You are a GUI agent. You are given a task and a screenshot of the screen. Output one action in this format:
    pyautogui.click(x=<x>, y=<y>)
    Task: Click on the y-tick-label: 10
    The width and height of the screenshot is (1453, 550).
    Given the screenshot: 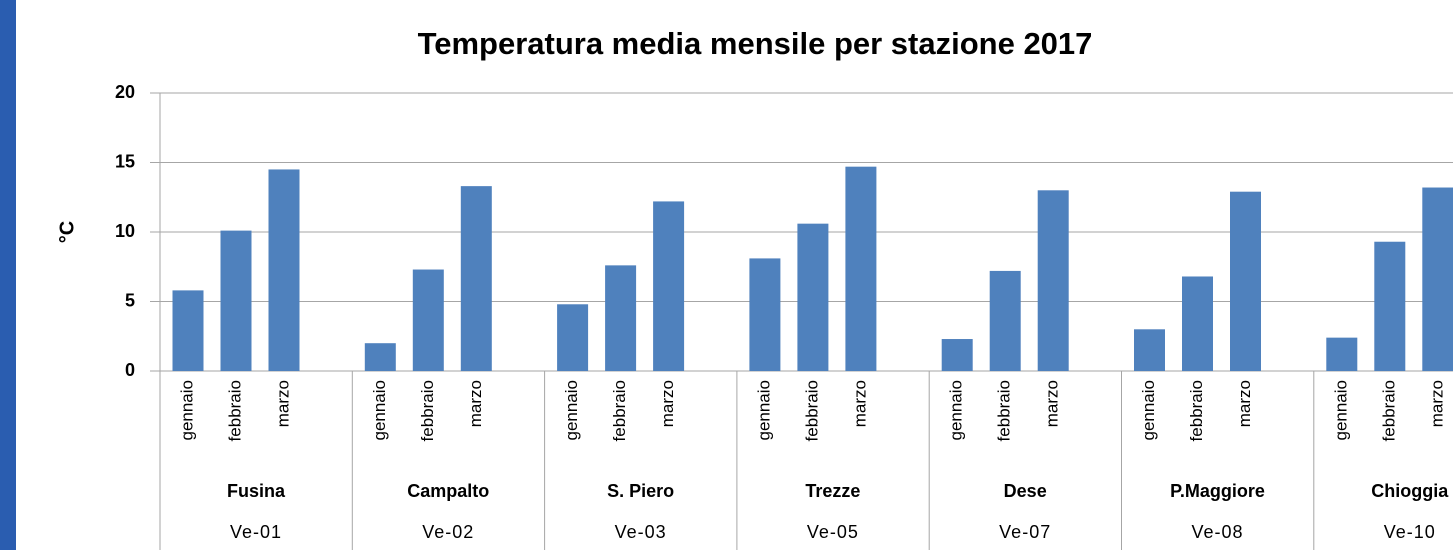 What is the action you would take?
    pyautogui.click(x=125, y=231)
    